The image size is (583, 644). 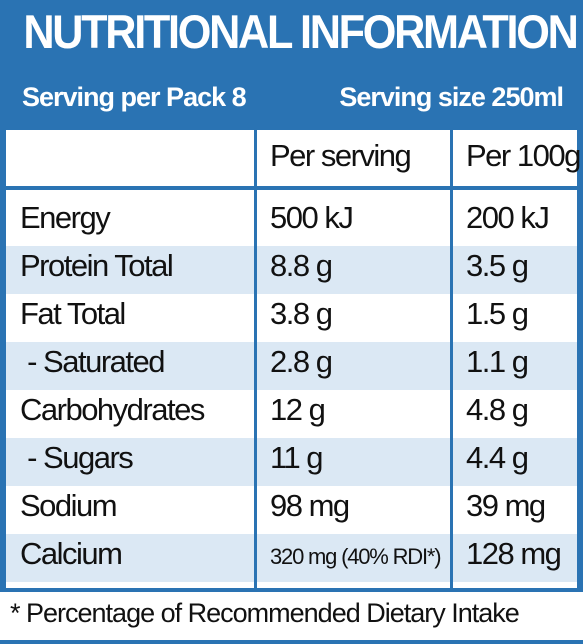 I want to click on per-serving-value: 11 g, so click(x=297, y=457).